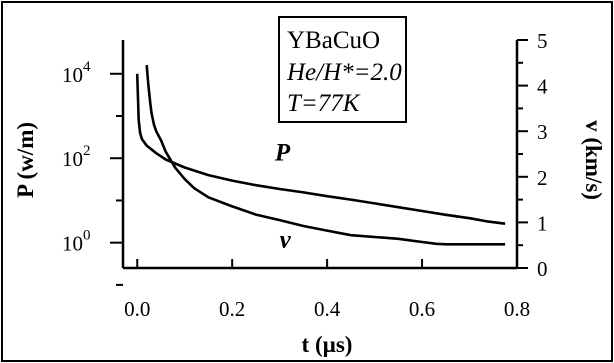 This screenshot has height=363, width=614. I want to click on curve-label-v: v, so click(286, 239).